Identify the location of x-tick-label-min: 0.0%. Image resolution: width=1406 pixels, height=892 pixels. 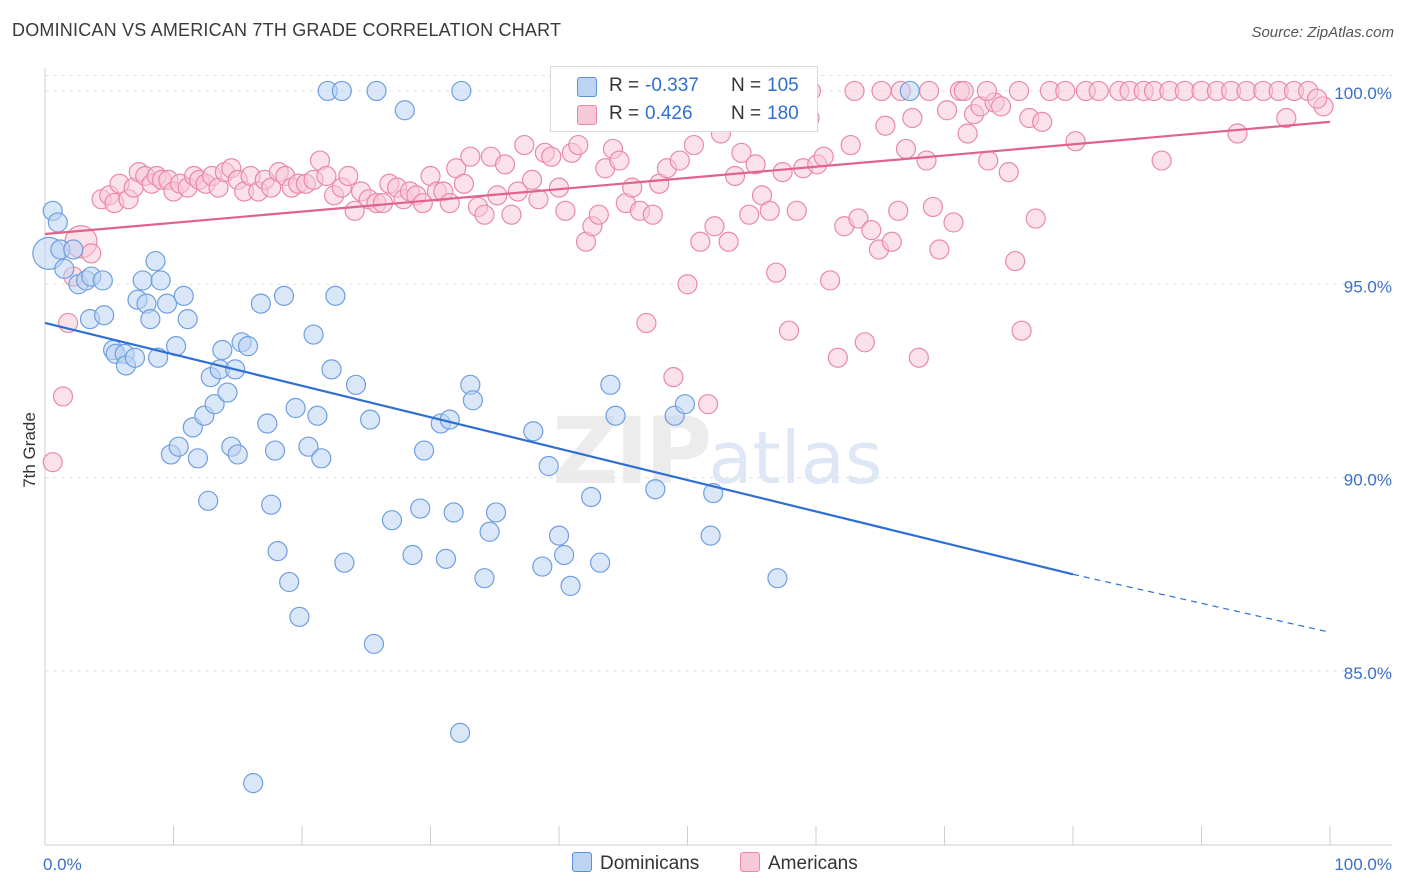
(62, 864).